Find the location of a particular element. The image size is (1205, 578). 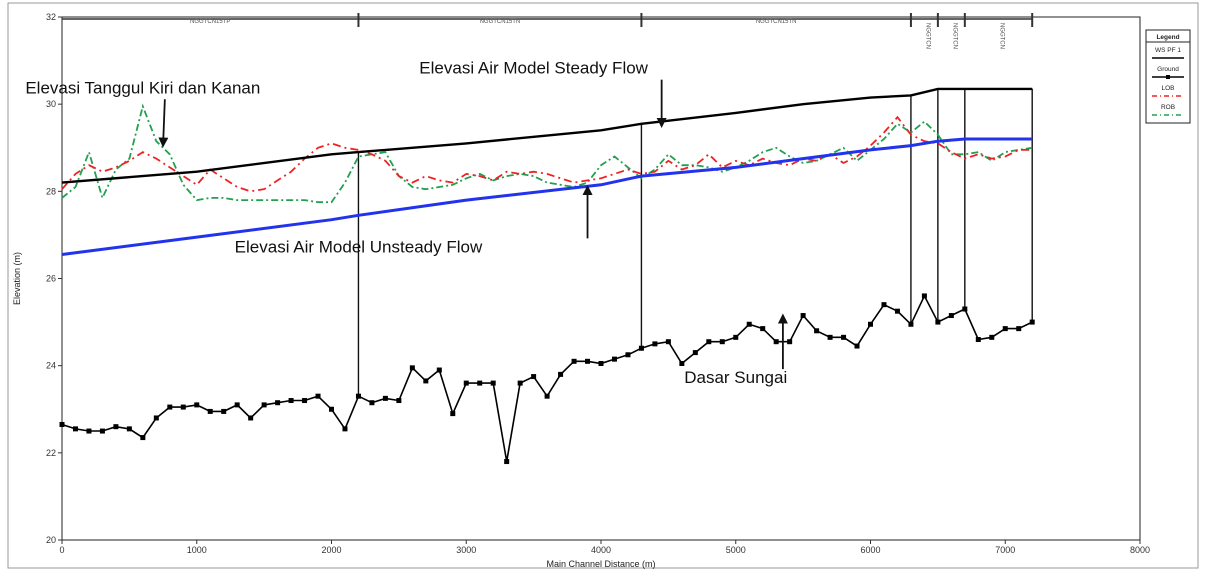

x-tick-label: 4000 is located at coordinates (601, 550).